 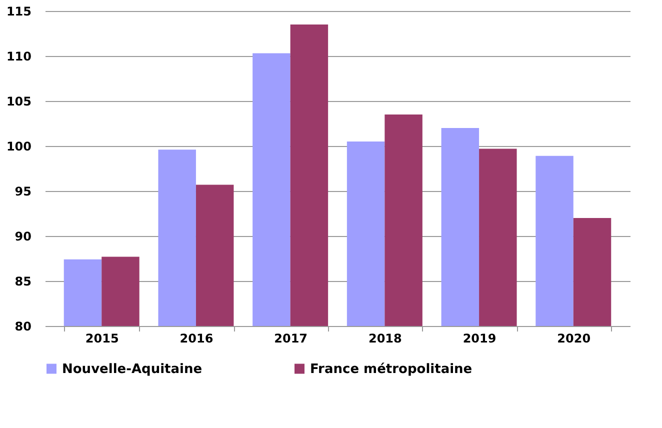 What do you see at coordinates (19, 101) in the screenshot?
I see `y-tick-label: 105` at bounding box center [19, 101].